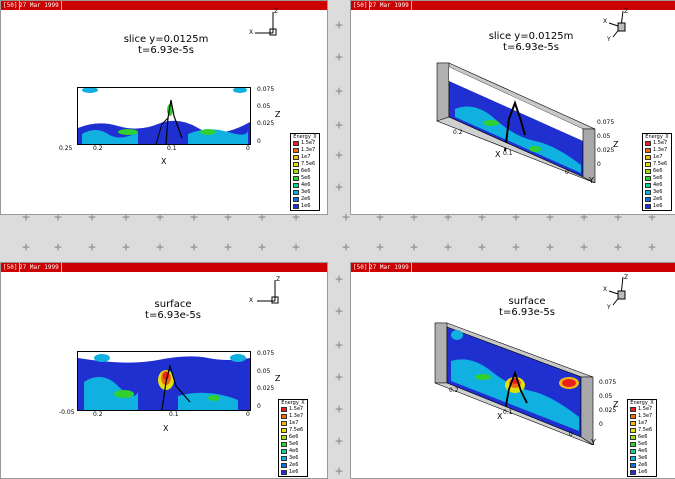  I want to click on legend-label: 1e7, so click(643, 423).